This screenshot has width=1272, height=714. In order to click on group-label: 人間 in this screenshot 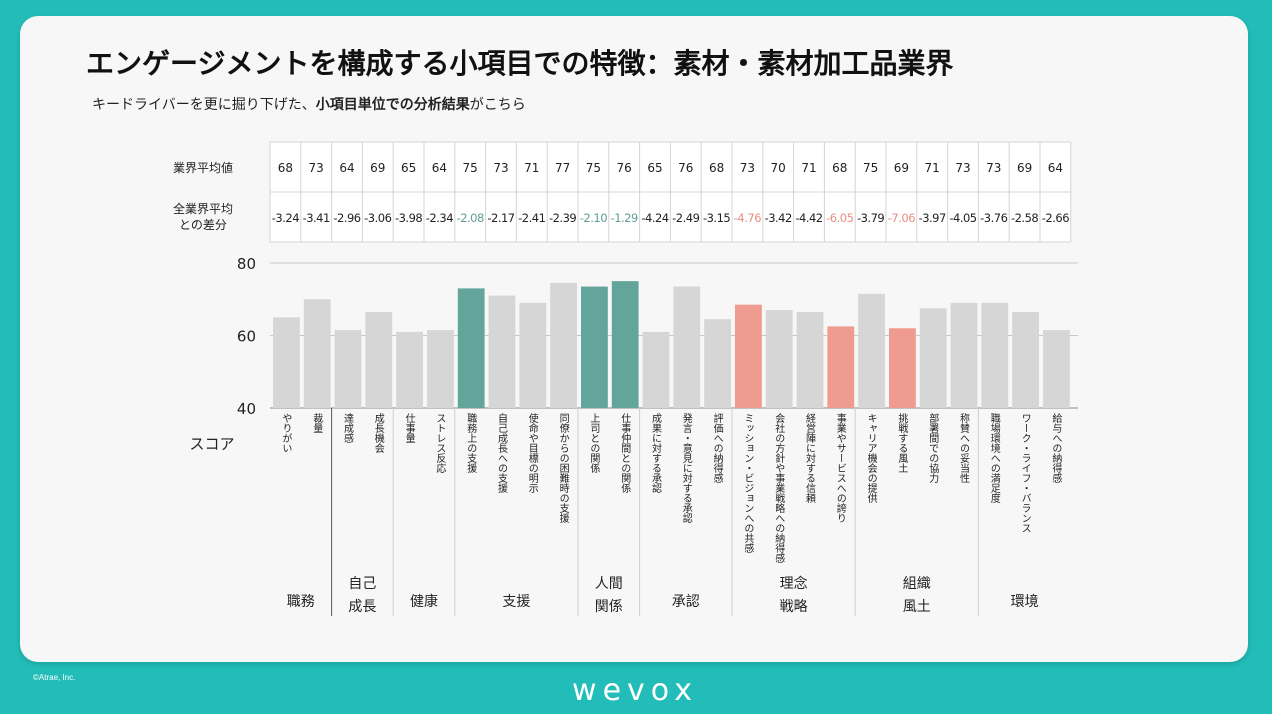, I will do `click(609, 584)`.